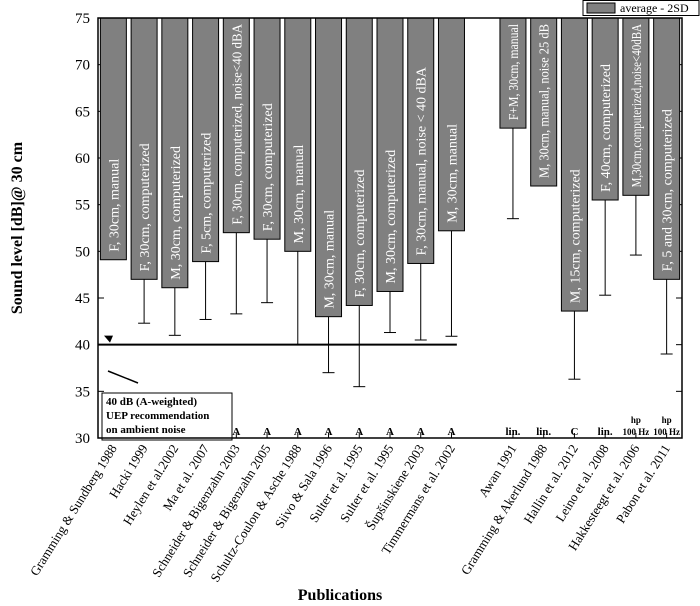  Describe the element at coordinates (82, 252) in the screenshot. I see `y-tick-label: 50` at that location.